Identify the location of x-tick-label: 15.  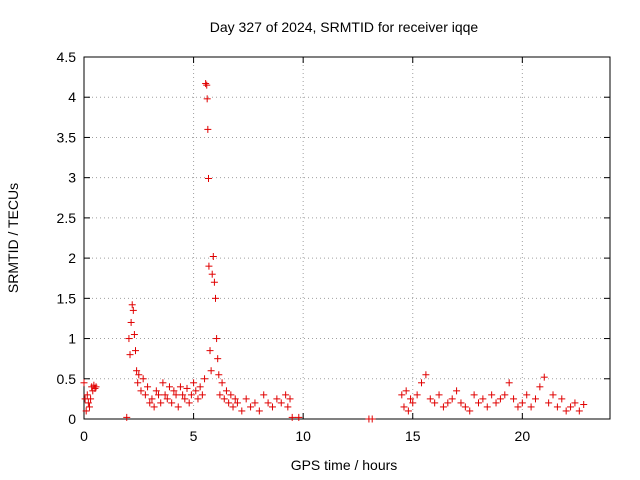
(413, 436).